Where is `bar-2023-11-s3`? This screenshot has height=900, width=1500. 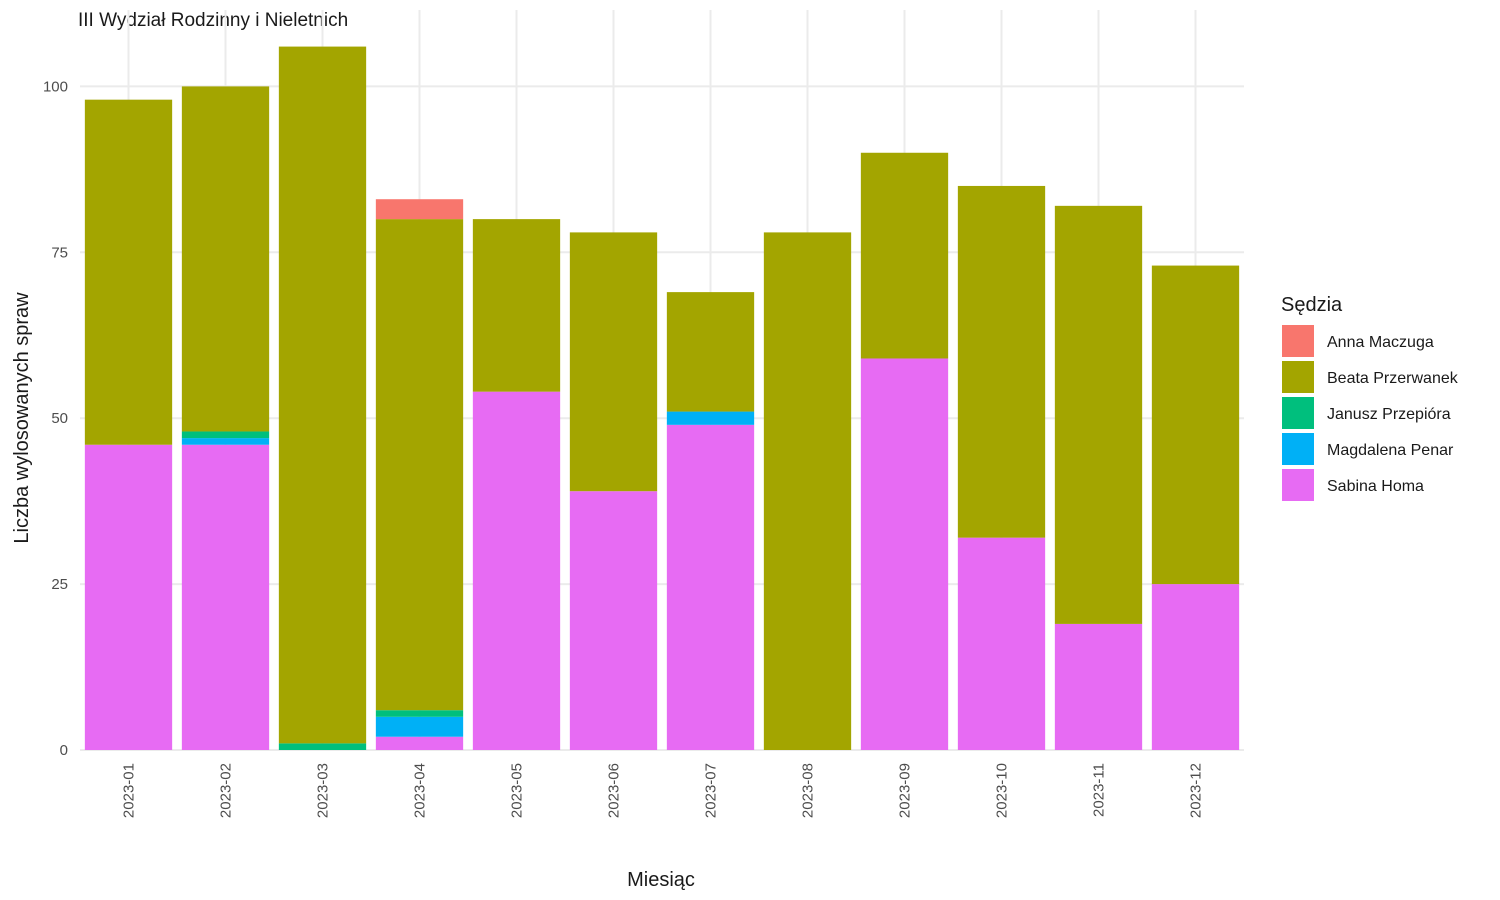 bar-2023-11-s3 is located at coordinates (1098, 414).